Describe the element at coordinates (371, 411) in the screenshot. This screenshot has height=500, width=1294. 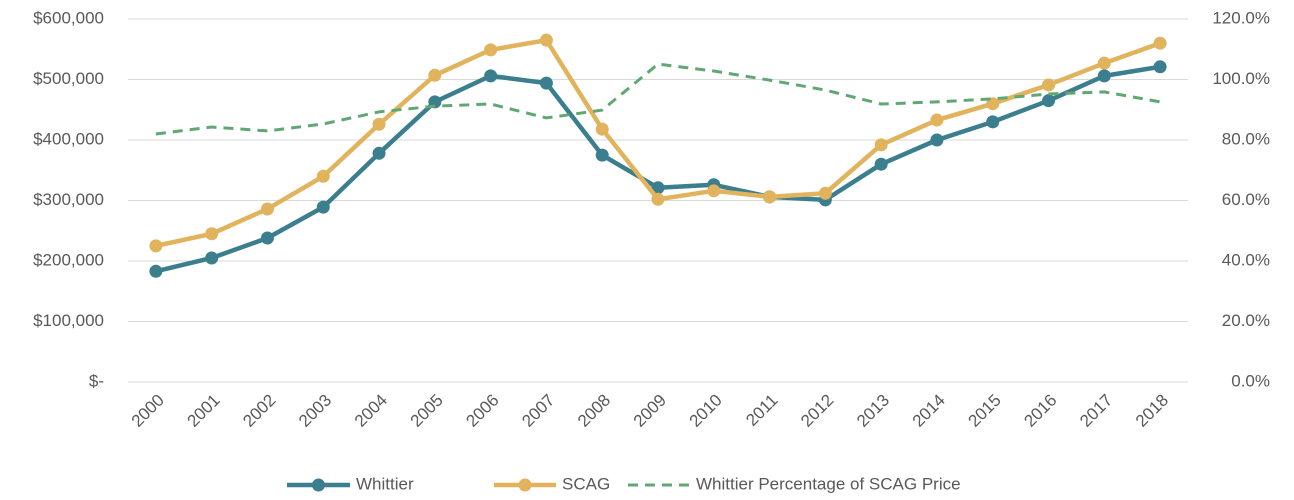
I see `x-tick-label: 2004` at that location.